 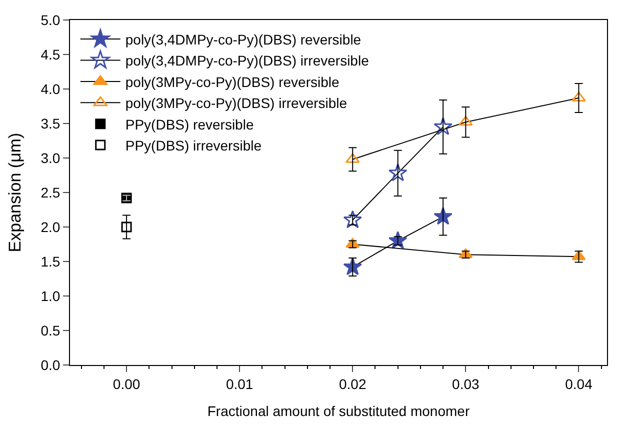 What do you see at coordinates (243, 40) in the screenshot?
I see `legend-label: poly(3,4DMPy-co-Py)(DBS) reversible` at bounding box center [243, 40].